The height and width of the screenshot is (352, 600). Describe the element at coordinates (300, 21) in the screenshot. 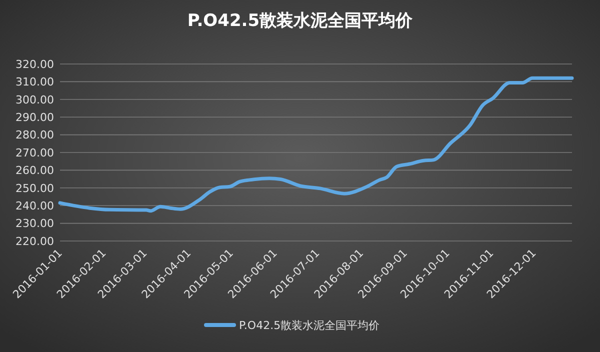

I see `chart-title: P.O42.5散装水泥全国平均价` at that location.